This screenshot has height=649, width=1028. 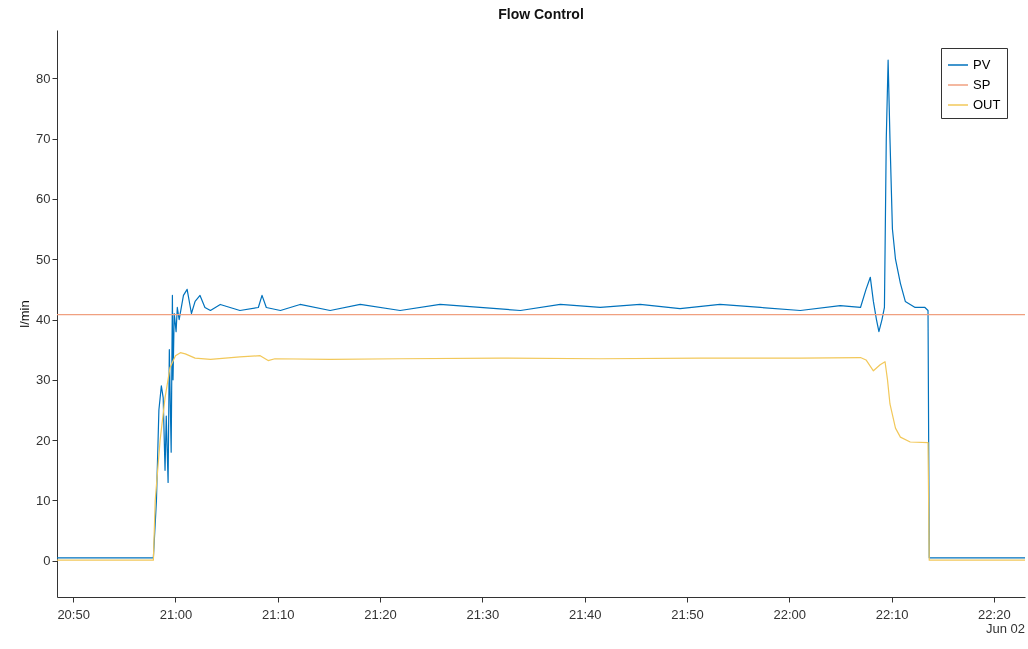 What do you see at coordinates (43, 139) in the screenshot?
I see `y-tick-label: 70` at bounding box center [43, 139].